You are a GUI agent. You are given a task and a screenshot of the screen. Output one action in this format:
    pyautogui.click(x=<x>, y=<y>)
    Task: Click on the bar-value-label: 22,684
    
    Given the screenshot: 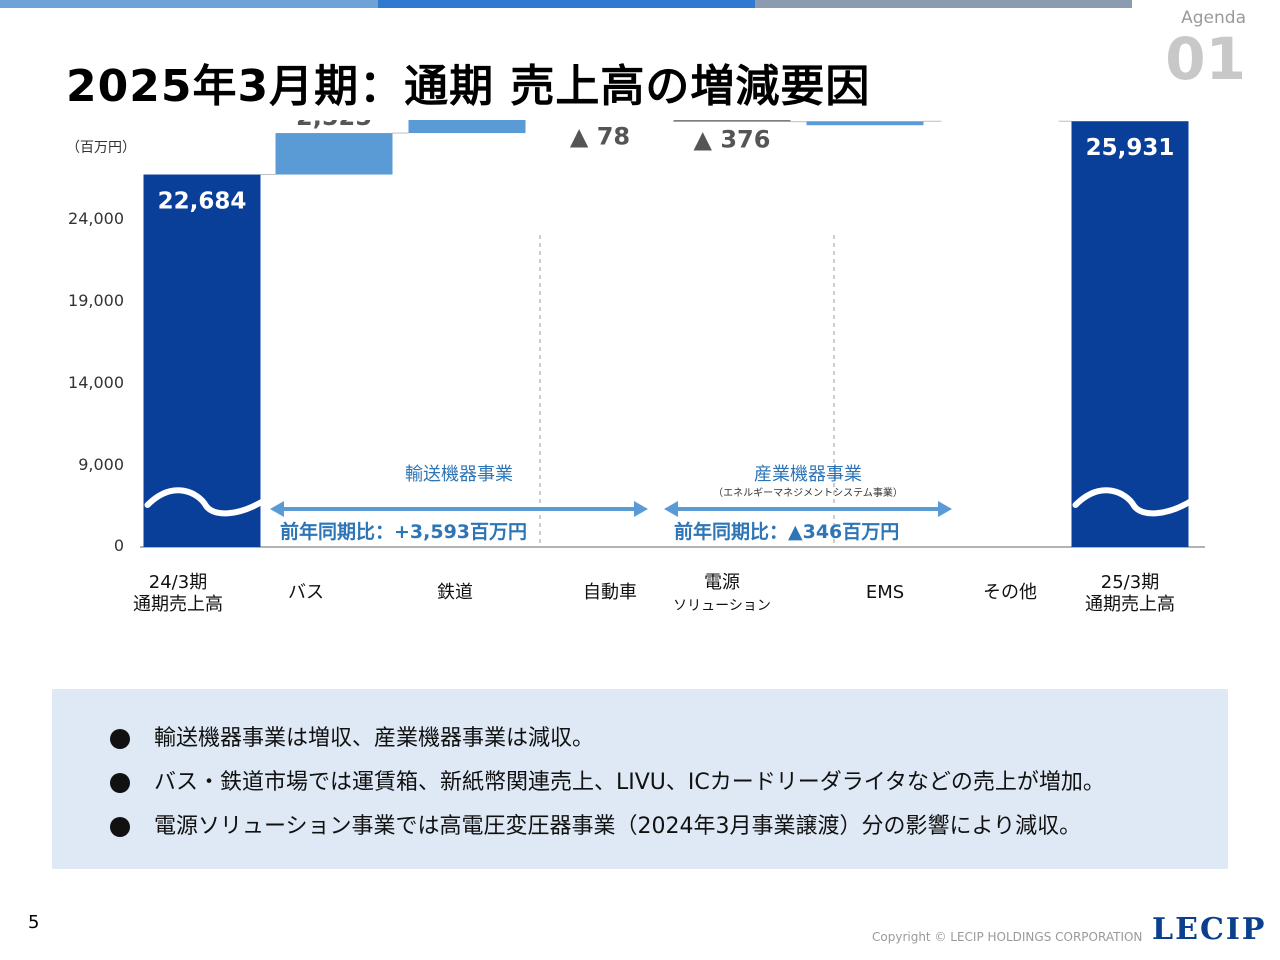 What is the action you would take?
    pyautogui.click(x=202, y=202)
    